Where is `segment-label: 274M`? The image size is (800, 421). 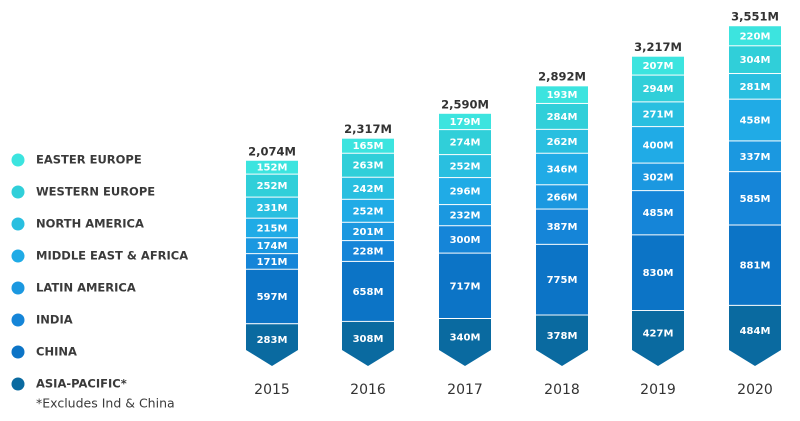 segment-label: 274M is located at coordinates (465, 143).